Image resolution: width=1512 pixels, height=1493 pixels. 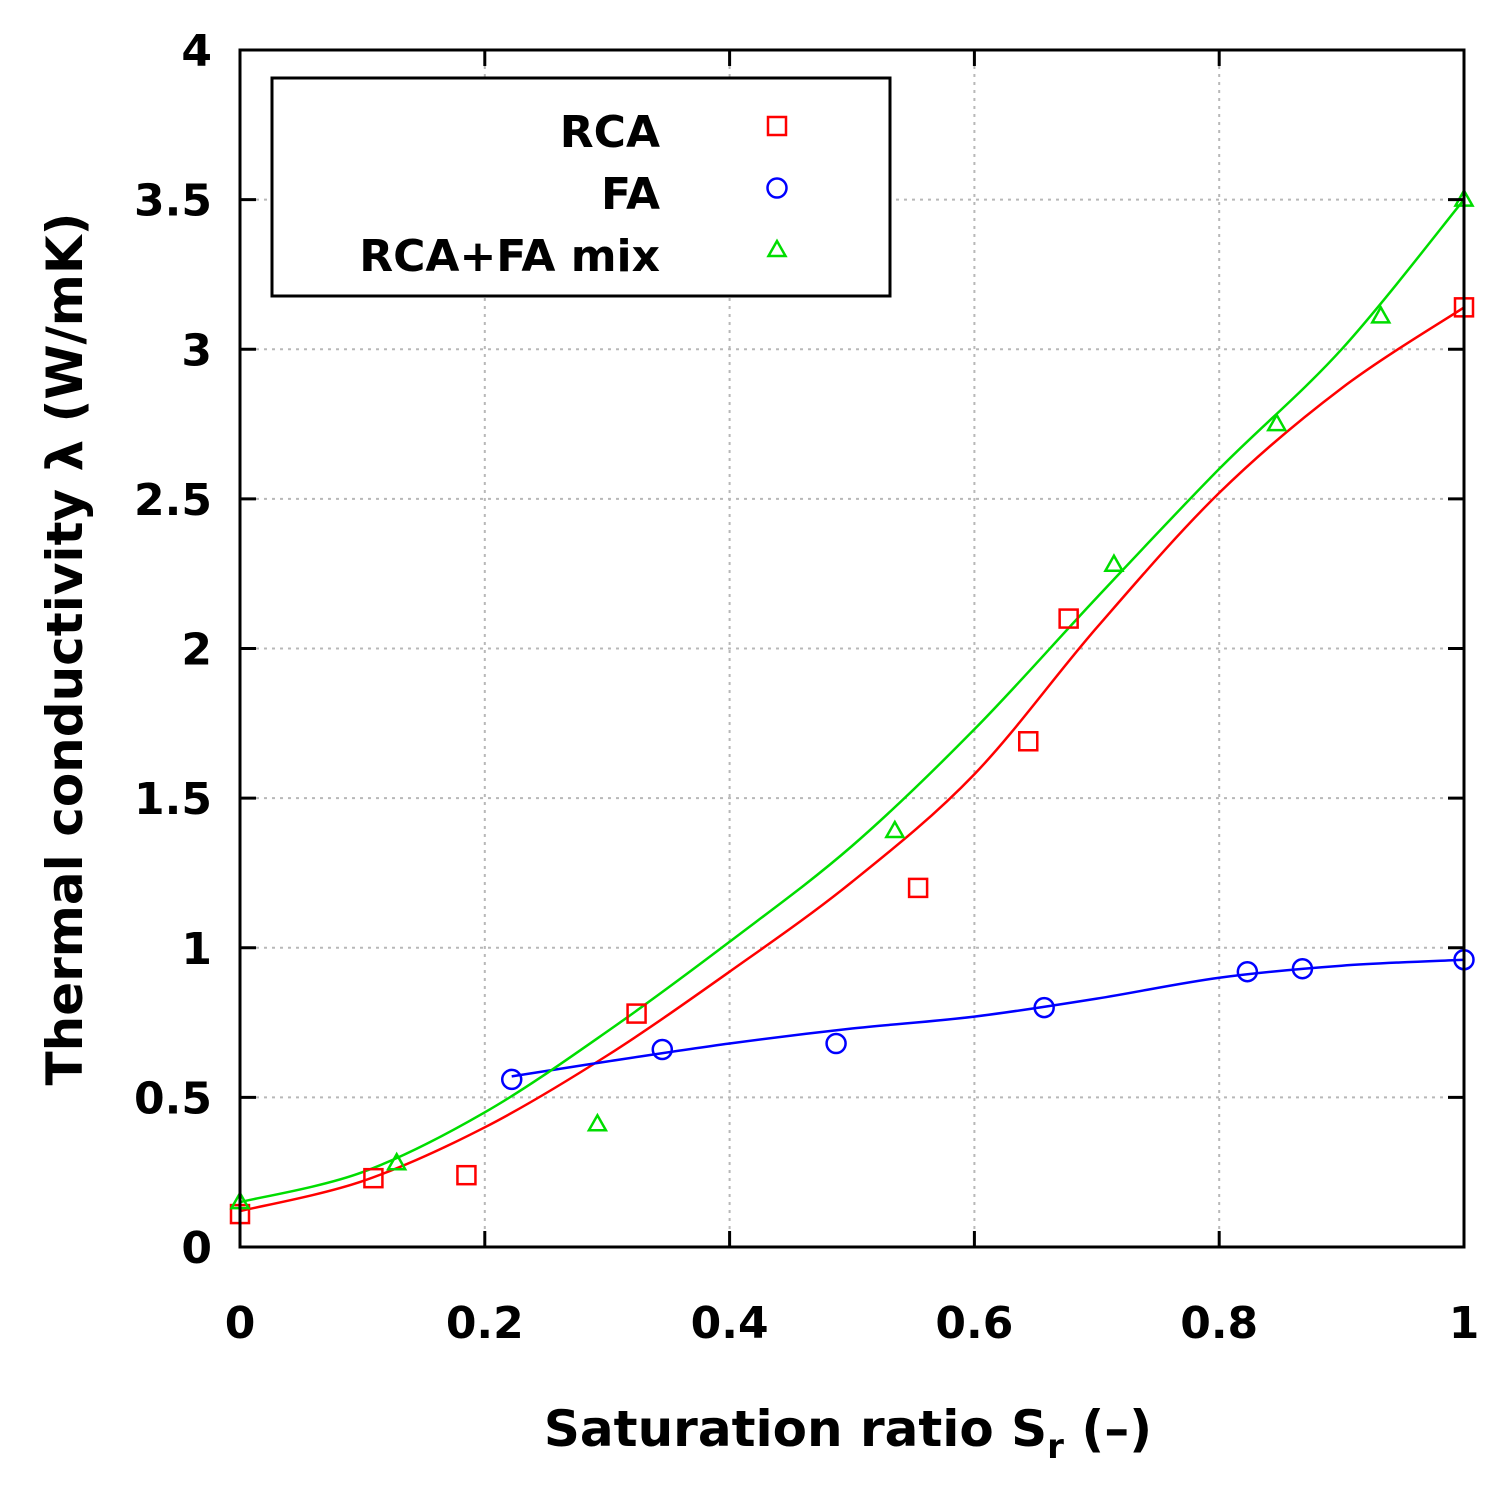 I want to click on legend-label-rca: RCA, so click(x=610, y=132).